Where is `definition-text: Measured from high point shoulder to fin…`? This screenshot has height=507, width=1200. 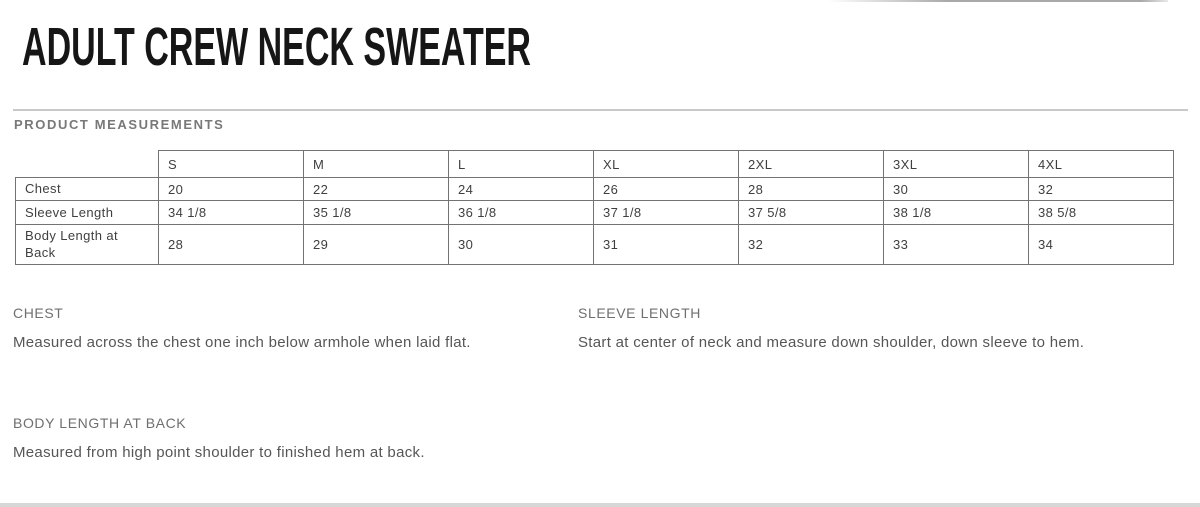 definition-text: Measured from high point shoulder to fin… is located at coordinates (219, 452).